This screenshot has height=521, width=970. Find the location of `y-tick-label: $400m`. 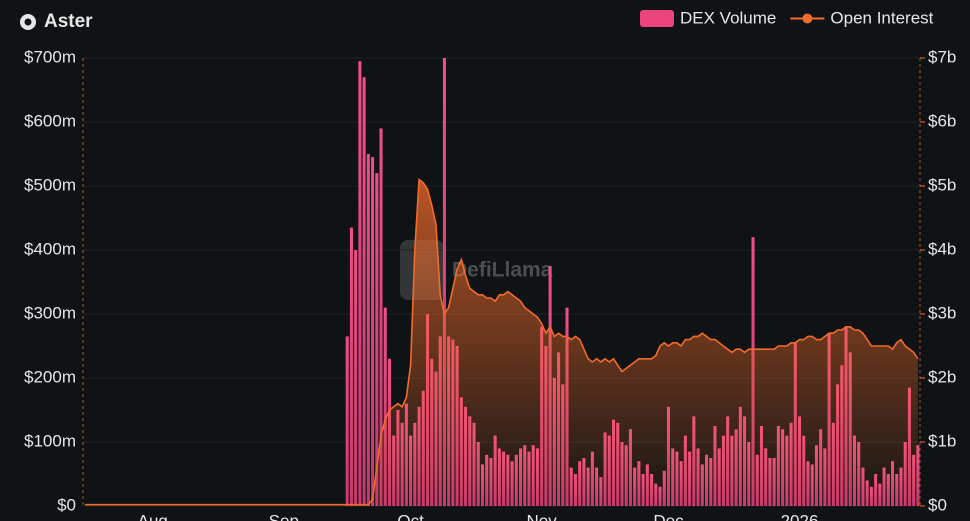

y-tick-label: $400m is located at coordinates (50, 248).